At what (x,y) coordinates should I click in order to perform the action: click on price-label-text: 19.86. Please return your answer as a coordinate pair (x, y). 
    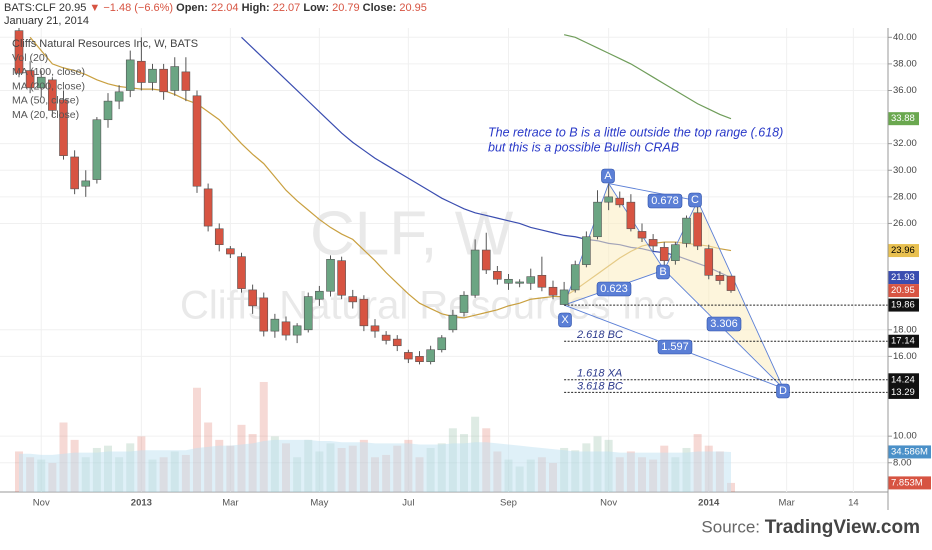
    Looking at the image, I should click on (903, 305).